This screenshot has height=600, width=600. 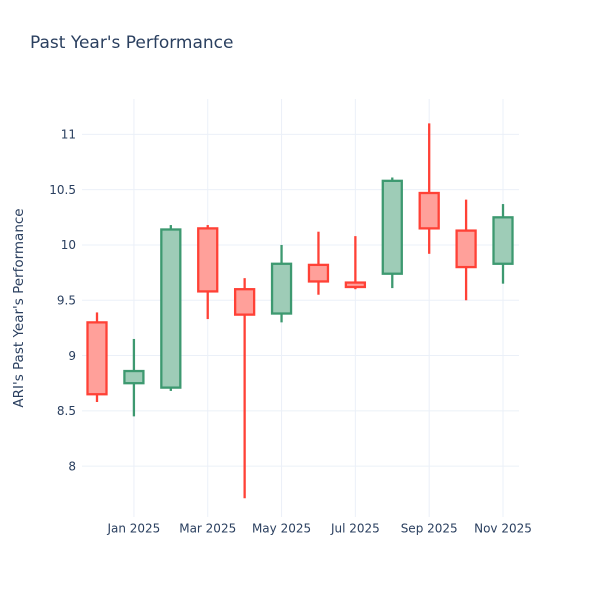 What do you see at coordinates (72, 356) in the screenshot?
I see `y-tick-label: 9` at bounding box center [72, 356].